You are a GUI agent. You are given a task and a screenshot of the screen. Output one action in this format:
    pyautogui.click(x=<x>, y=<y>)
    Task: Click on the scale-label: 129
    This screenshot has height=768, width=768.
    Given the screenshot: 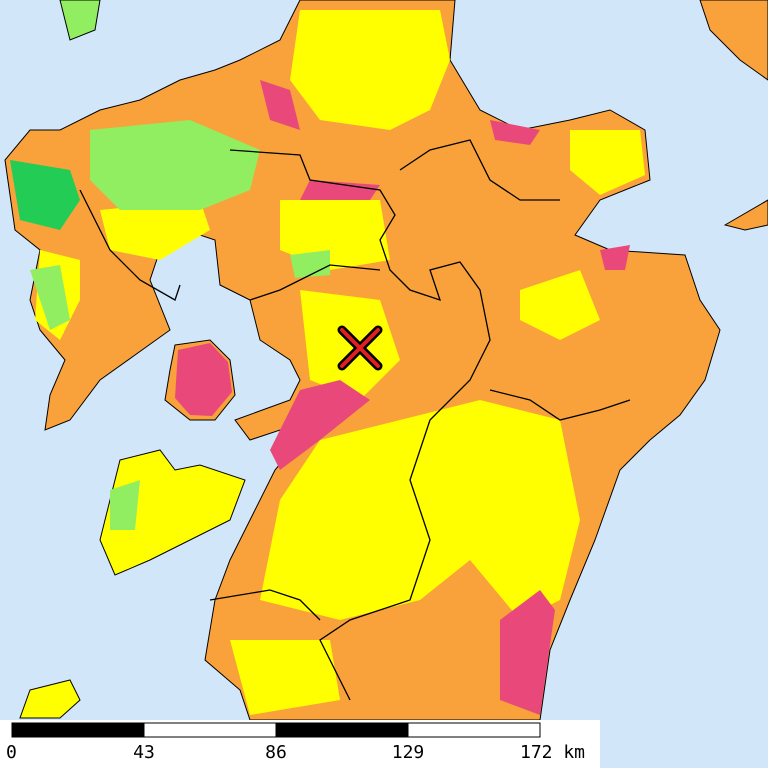 What is the action you would take?
    pyautogui.click(x=408, y=752)
    